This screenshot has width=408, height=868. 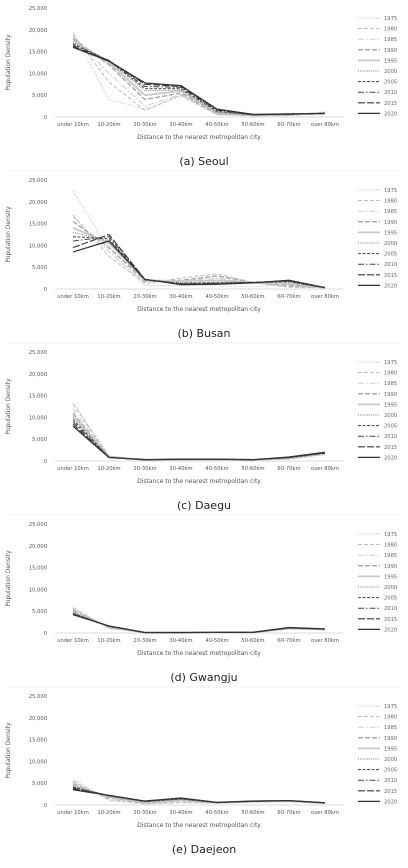 I want to click on chart-caption: (d) Gwangju, so click(x=203, y=677).